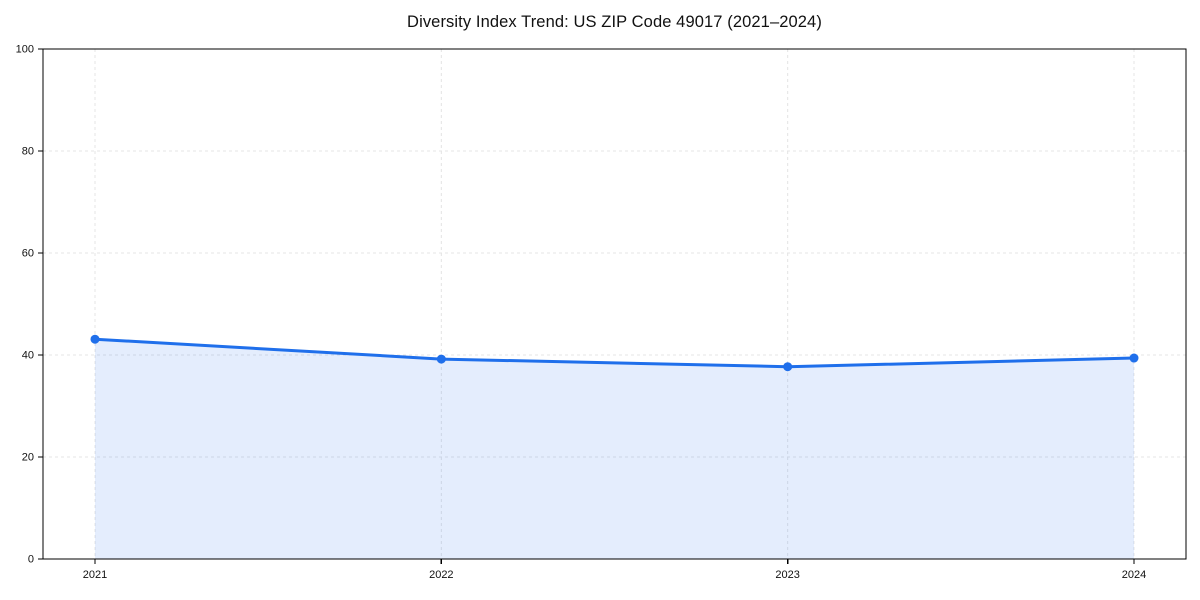 This screenshot has height=600, width=1200. Describe the element at coordinates (28, 152) in the screenshot. I see `y-tick-label: 80` at that location.